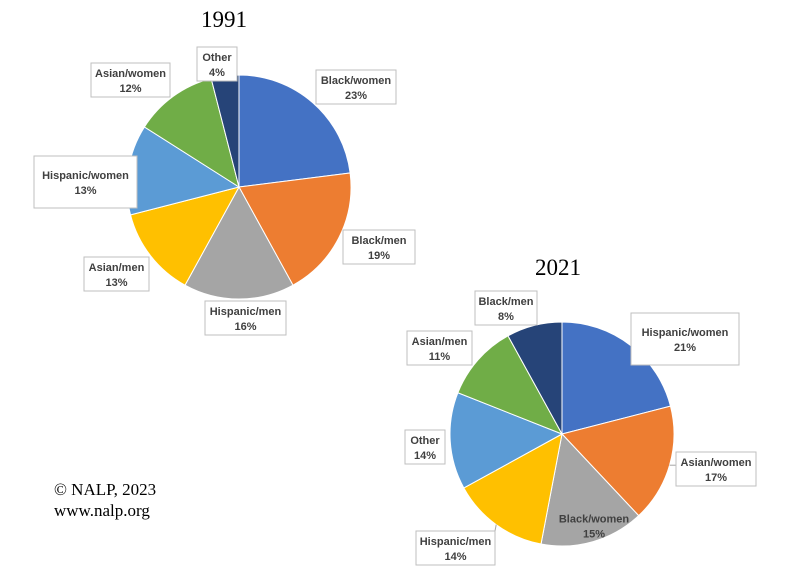 The height and width of the screenshot is (579, 802). Describe the element at coordinates (105, 489) in the screenshot. I see `copyright-text: © NALP, 2023` at that location.